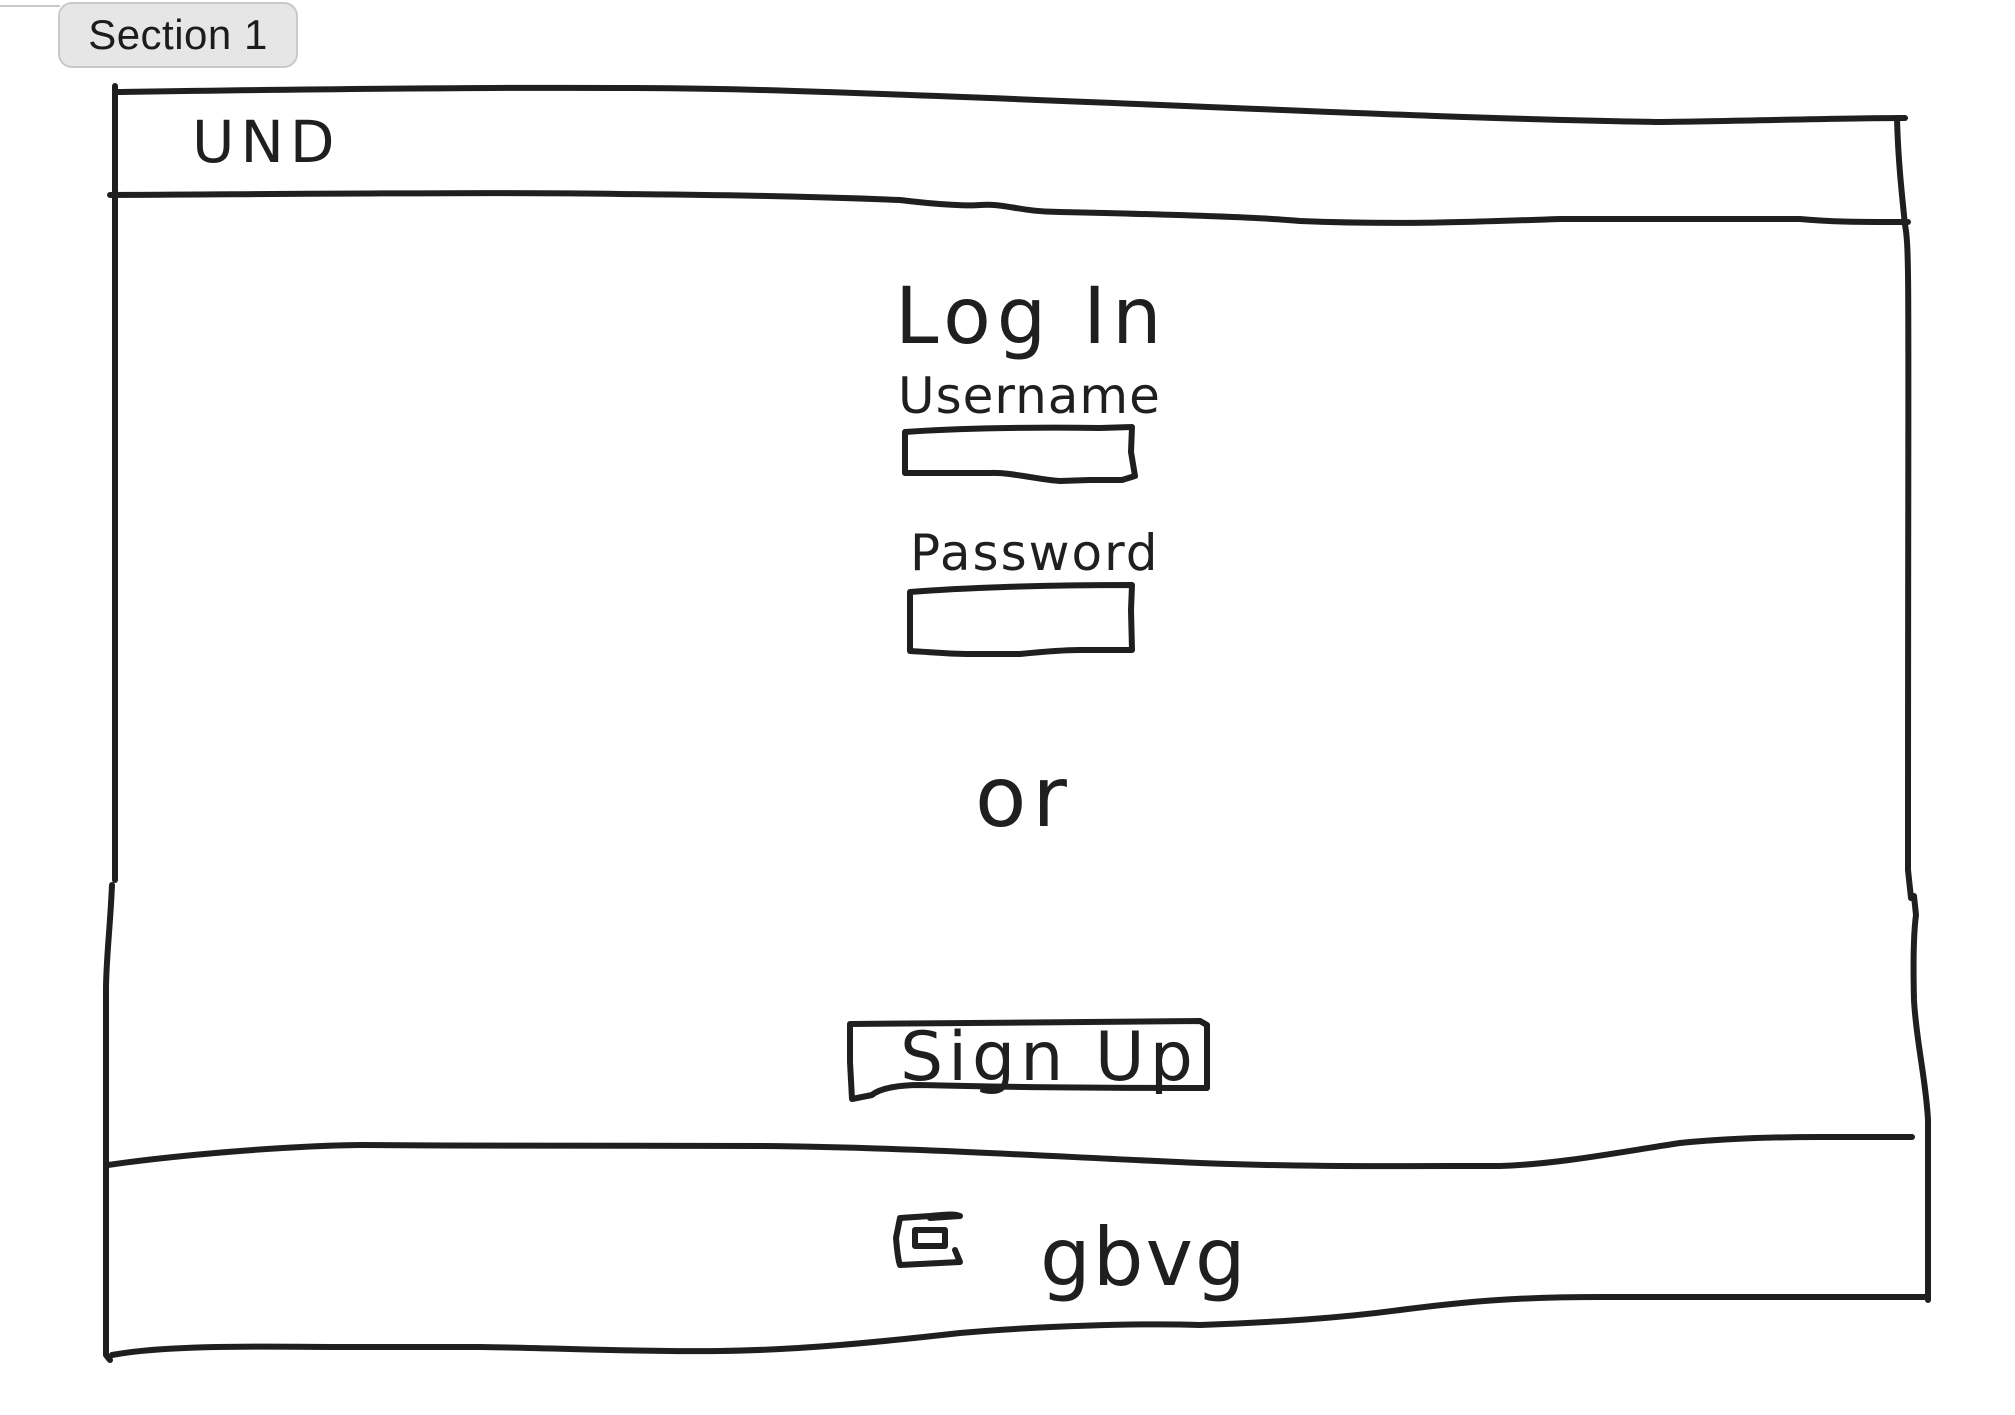  What do you see at coordinates (1009, 208) in the screenshot?
I see `header-divider` at bounding box center [1009, 208].